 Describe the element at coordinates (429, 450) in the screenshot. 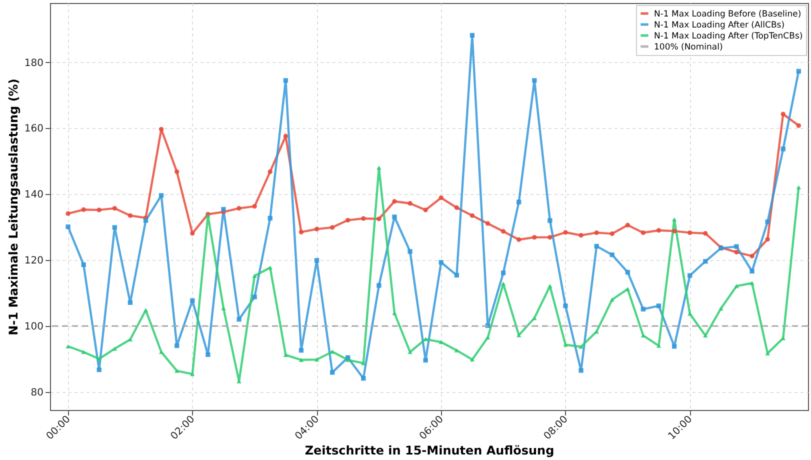

I see `x-axis-title: Zeitschritte in 15-Minuten Auflösung` at that location.